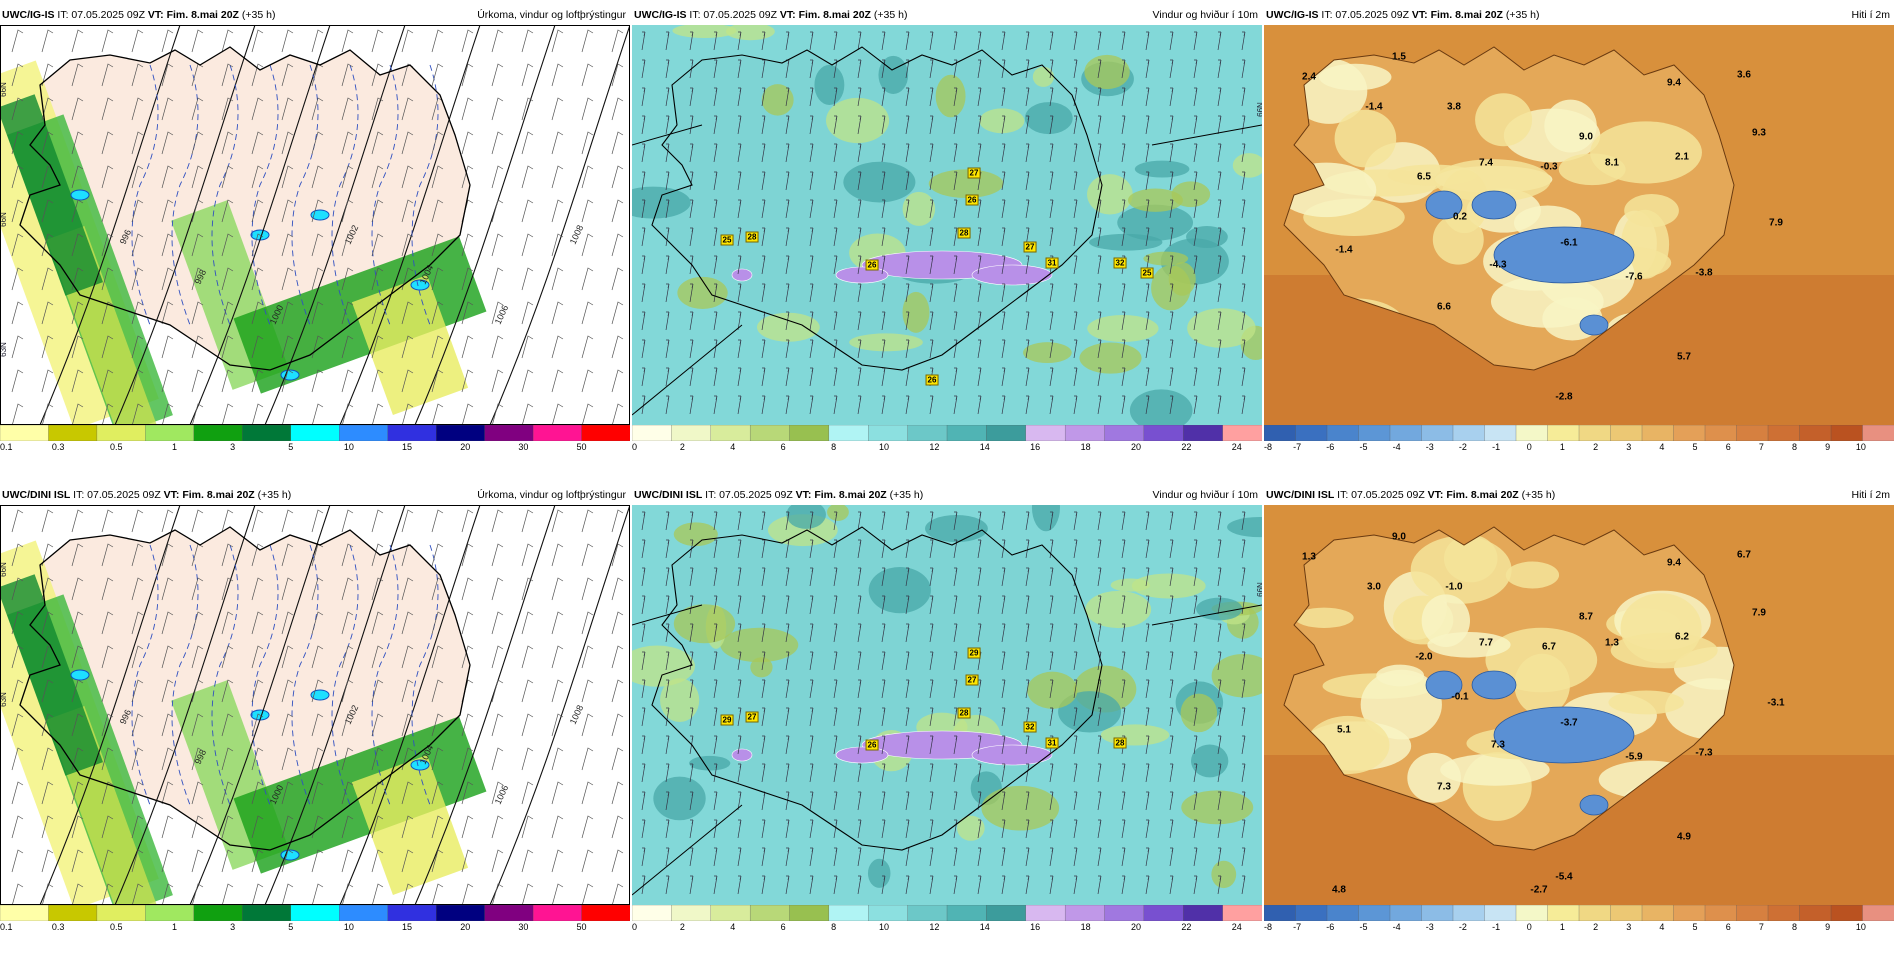 The image size is (1900, 956). I want to click on colorbar-tick-label: 0.1, so click(6, 447).